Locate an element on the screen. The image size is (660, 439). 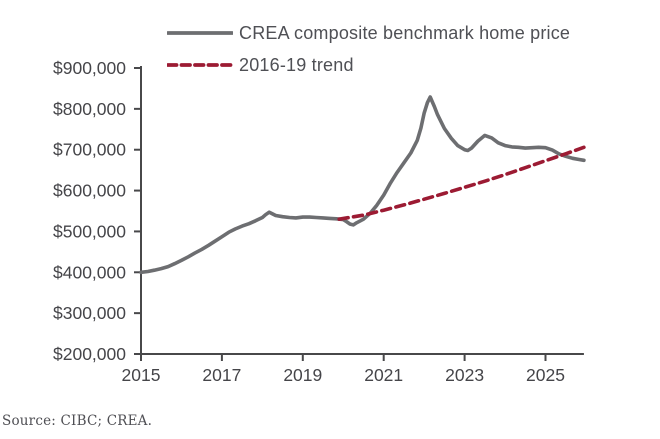
legend-item-crea: CREA composite benchmark home price is located at coordinates (368, 33).